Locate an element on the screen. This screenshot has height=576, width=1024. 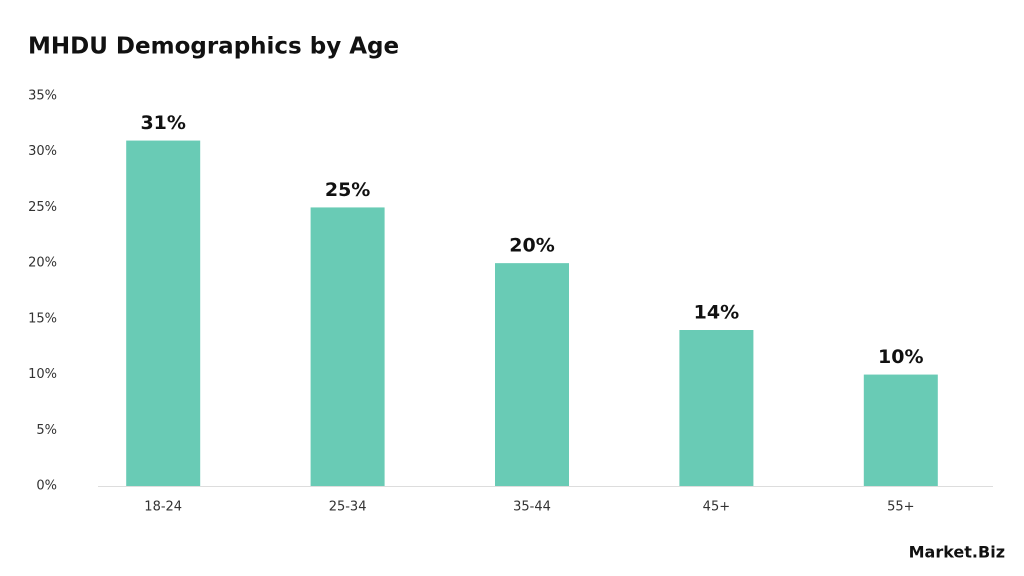
source-logo: Market.Biz is located at coordinates (957, 552).